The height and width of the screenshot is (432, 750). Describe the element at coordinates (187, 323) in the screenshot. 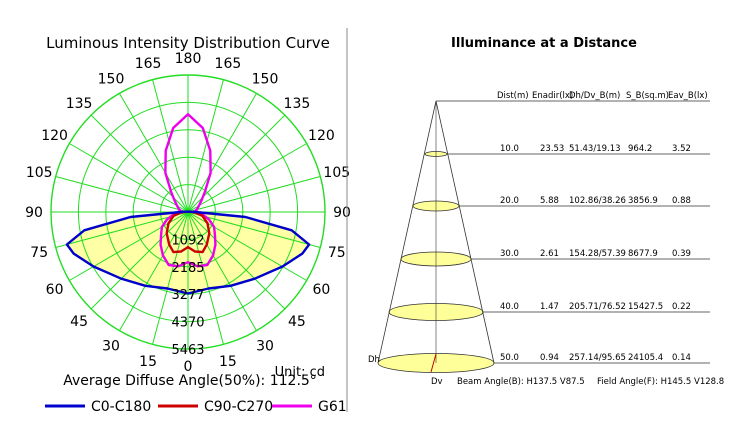

I see `radial-tick-label: 4370` at that location.